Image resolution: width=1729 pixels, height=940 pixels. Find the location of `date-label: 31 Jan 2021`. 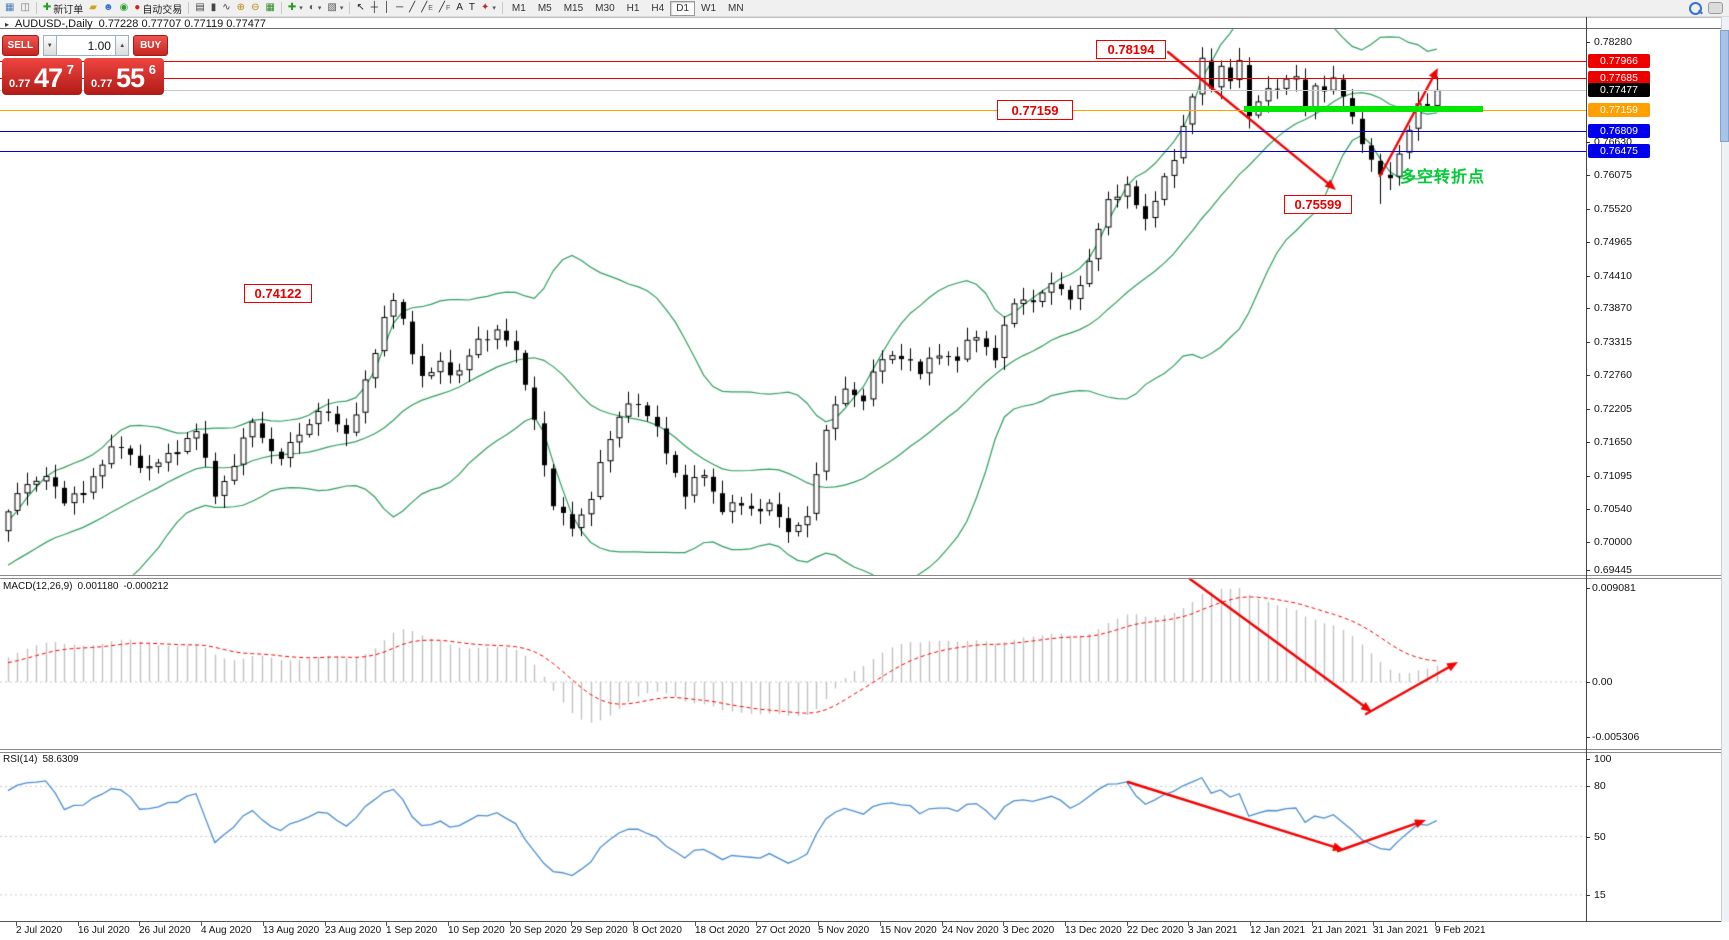

date-label: 31 Jan 2021 is located at coordinates (1401, 930).